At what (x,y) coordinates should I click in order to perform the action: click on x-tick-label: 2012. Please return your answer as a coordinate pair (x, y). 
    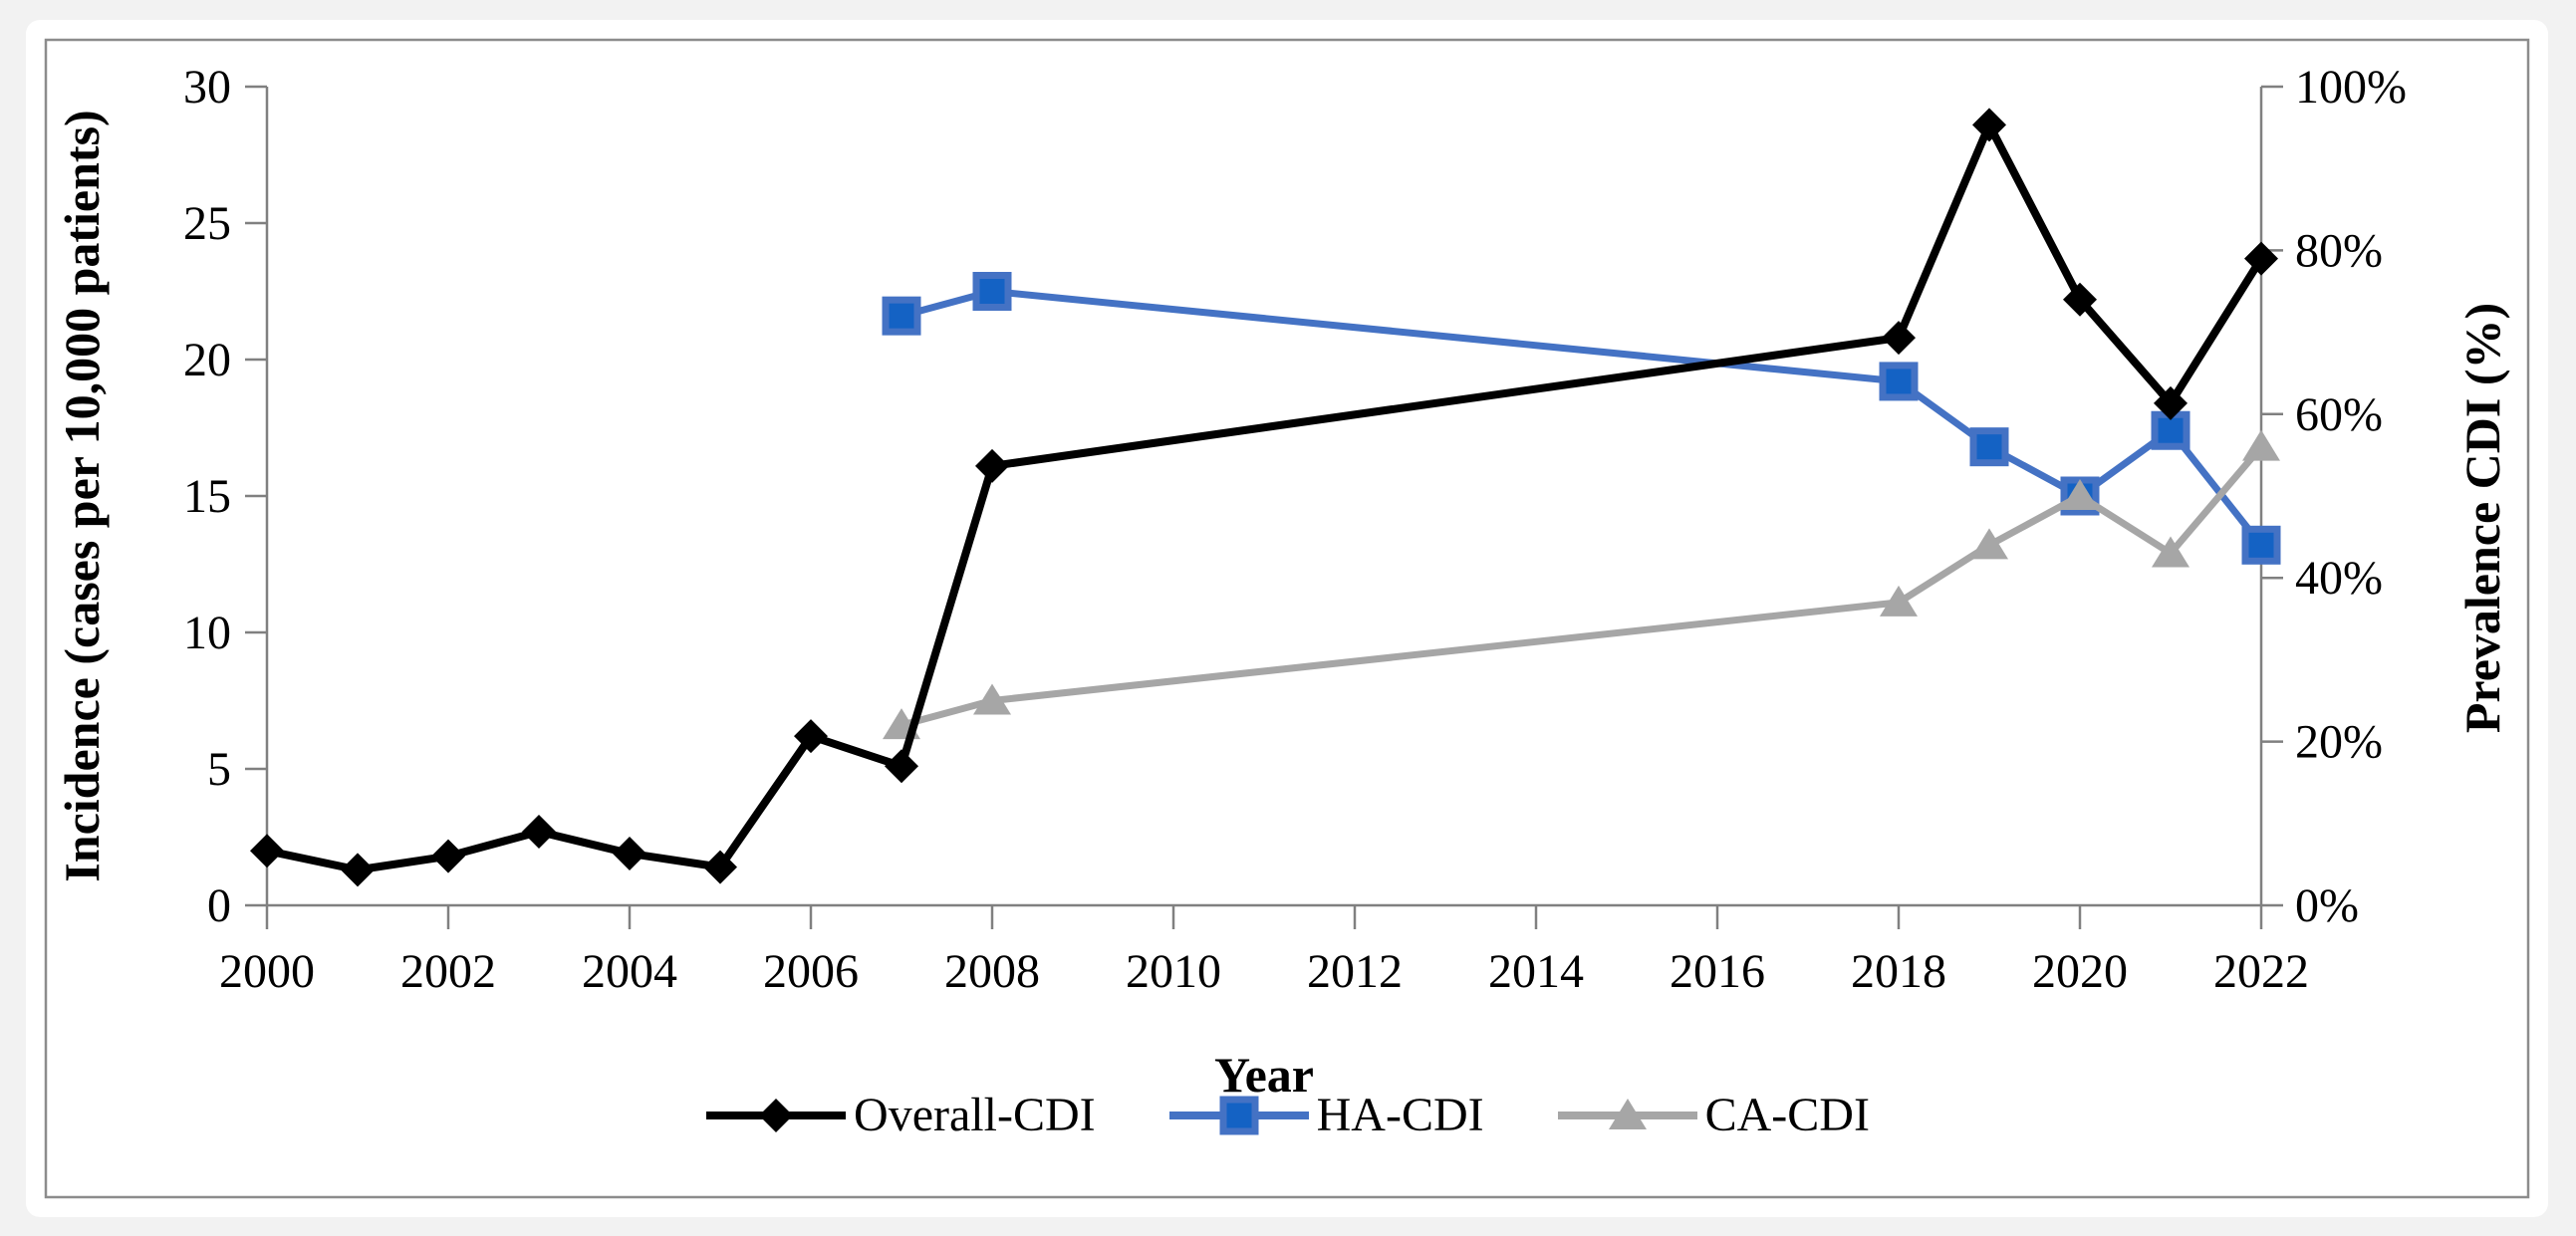
    Looking at the image, I should click on (1355, 971).